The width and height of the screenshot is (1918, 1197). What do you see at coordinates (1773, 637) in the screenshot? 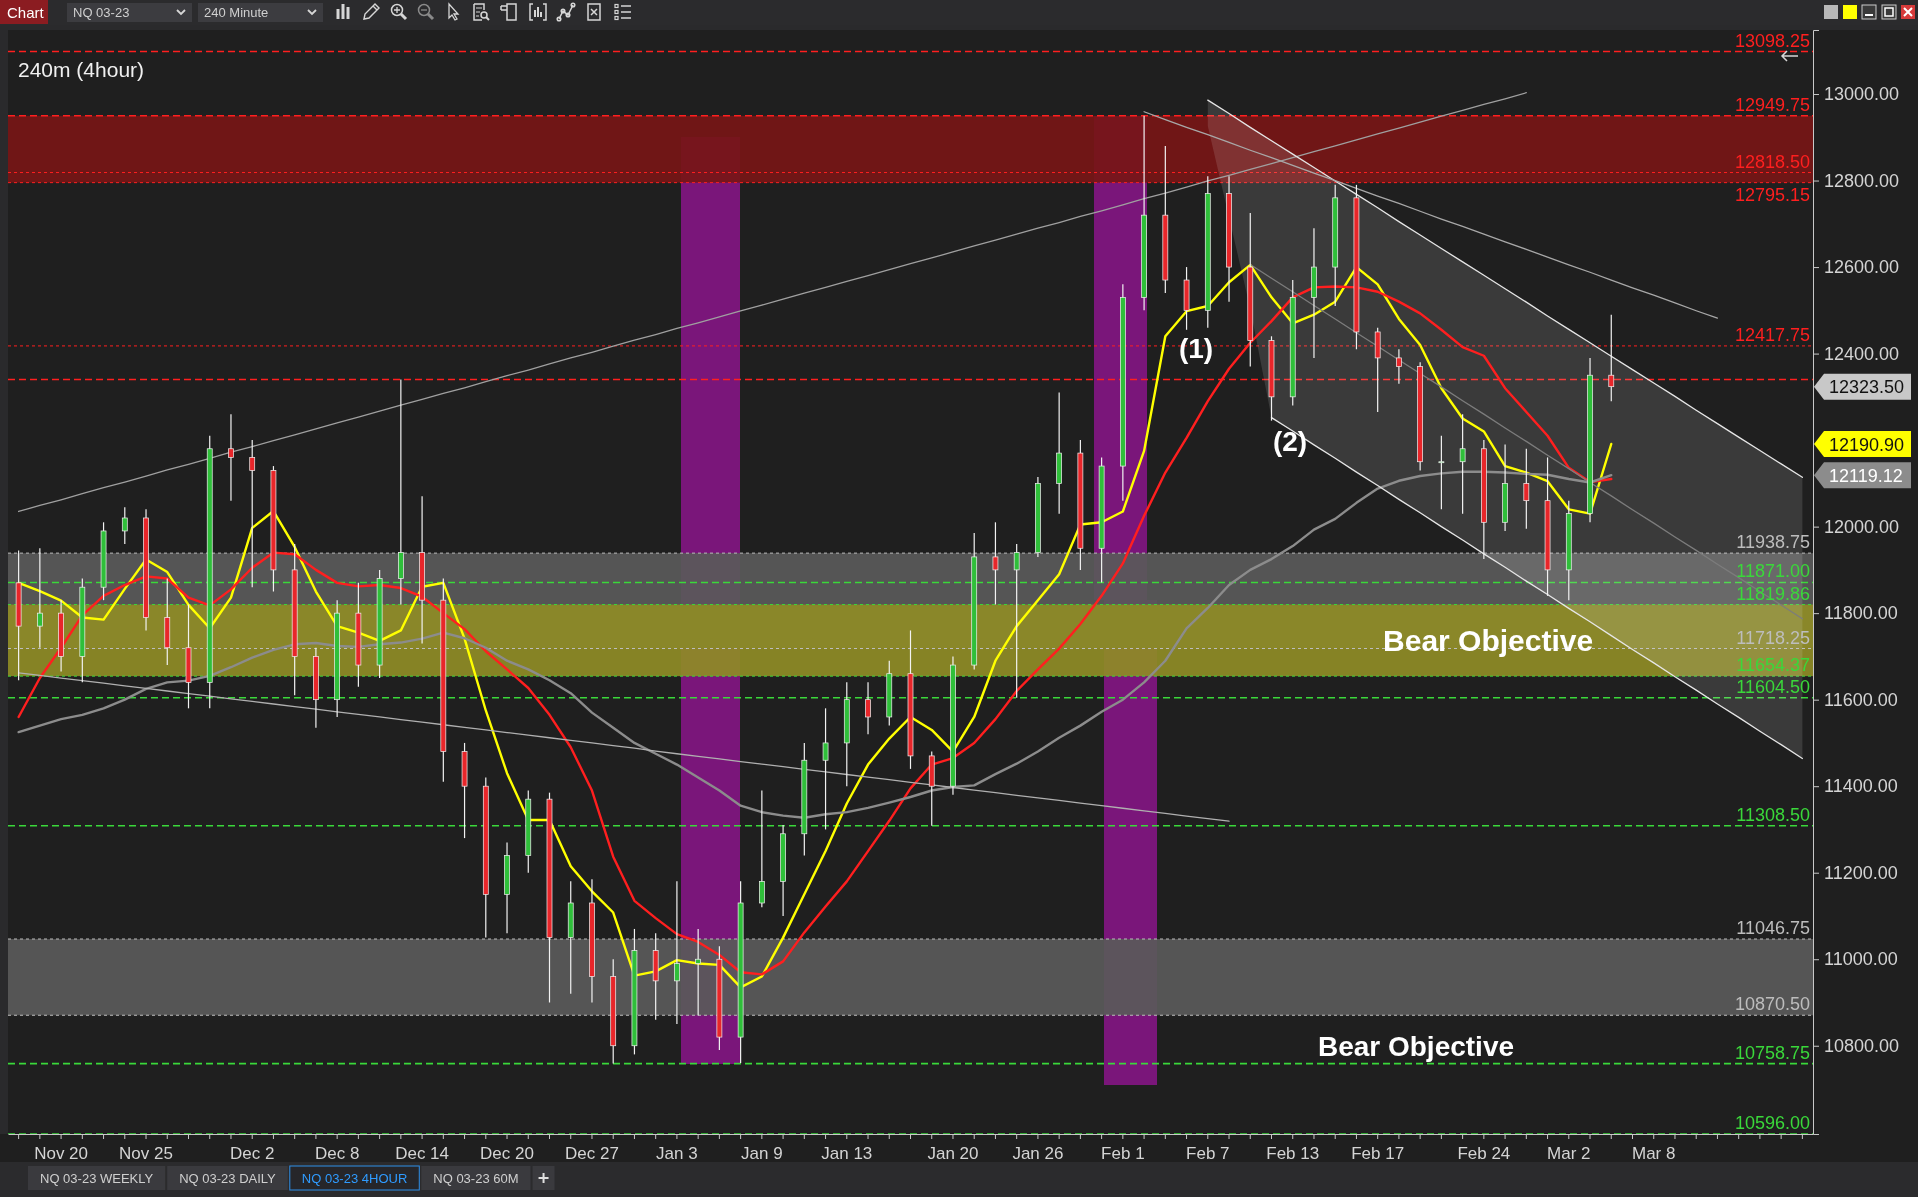
I see `ref-line-label: 11718.25` at bounding box center [1773, 637].